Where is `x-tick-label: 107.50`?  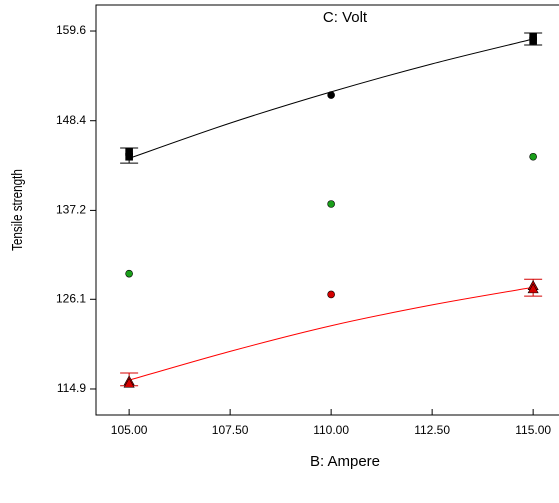
x-tick-label: 107.50 is located at coordinates (230, 430).